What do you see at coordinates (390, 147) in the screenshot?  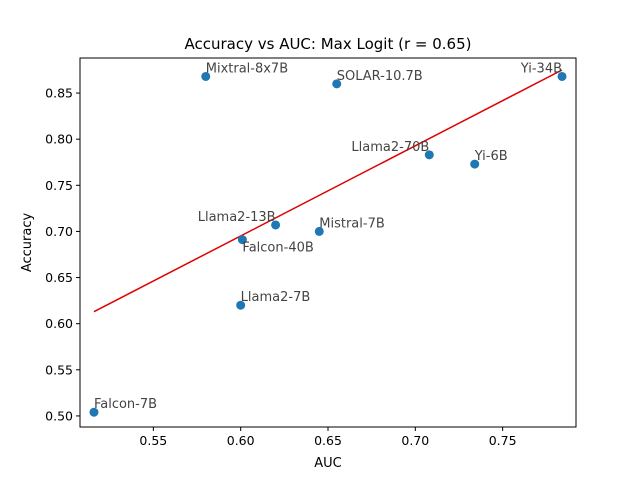 I see `point-label: Llama2-70B` at bounding box center [390, 147].